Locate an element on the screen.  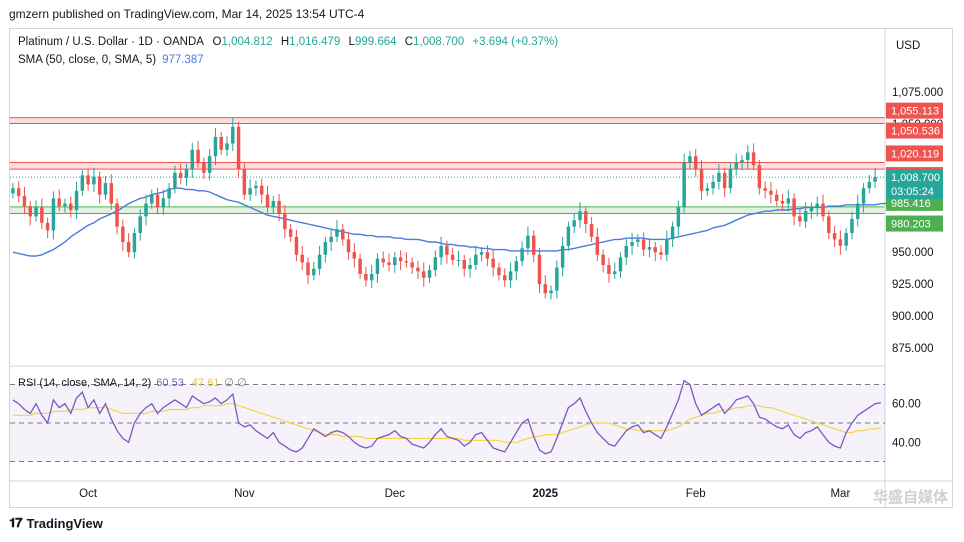
last-price-label: 1,008.700 is located at coordinates (915, 178).